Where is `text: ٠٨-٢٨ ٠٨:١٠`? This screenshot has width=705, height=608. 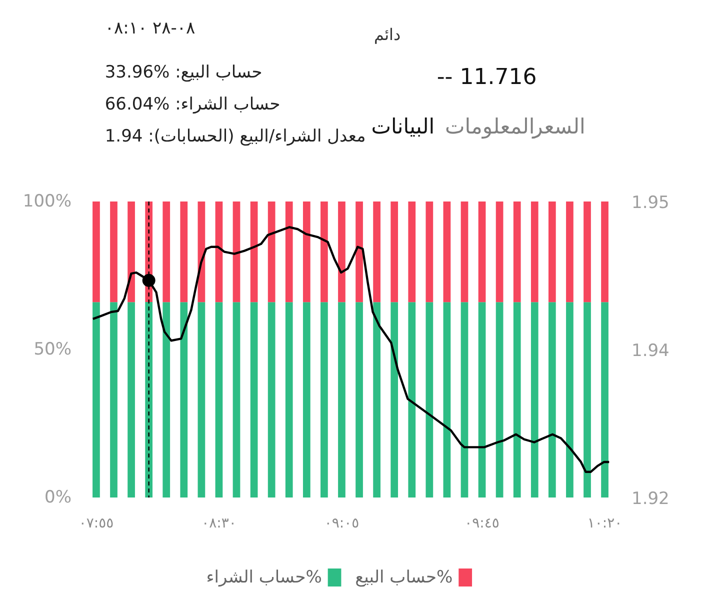 text: ٠٨-٢٨ ٠٨:١٠ is located at coordinates (150, 28).